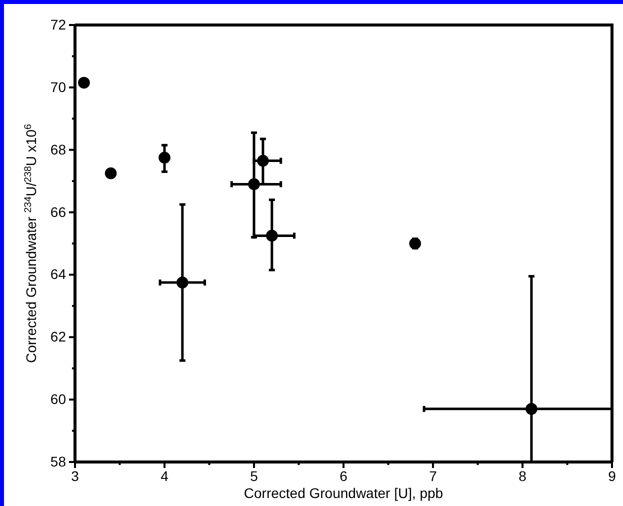 This screenshot has height=506, width=623. What do you see at coordinates (344, 476) in the screenshot?
I see `x-tick-label: 6` at bounding box center [344, 476].